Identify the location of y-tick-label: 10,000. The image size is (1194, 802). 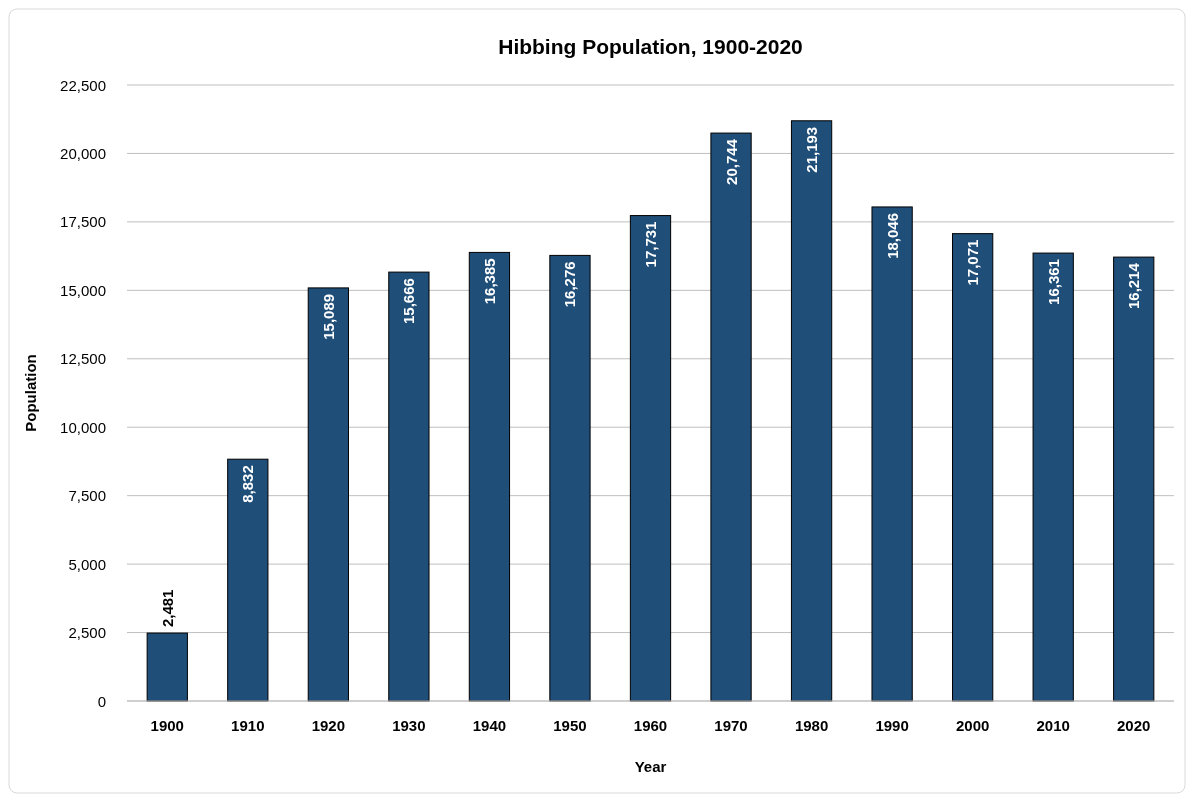
(83, 427).